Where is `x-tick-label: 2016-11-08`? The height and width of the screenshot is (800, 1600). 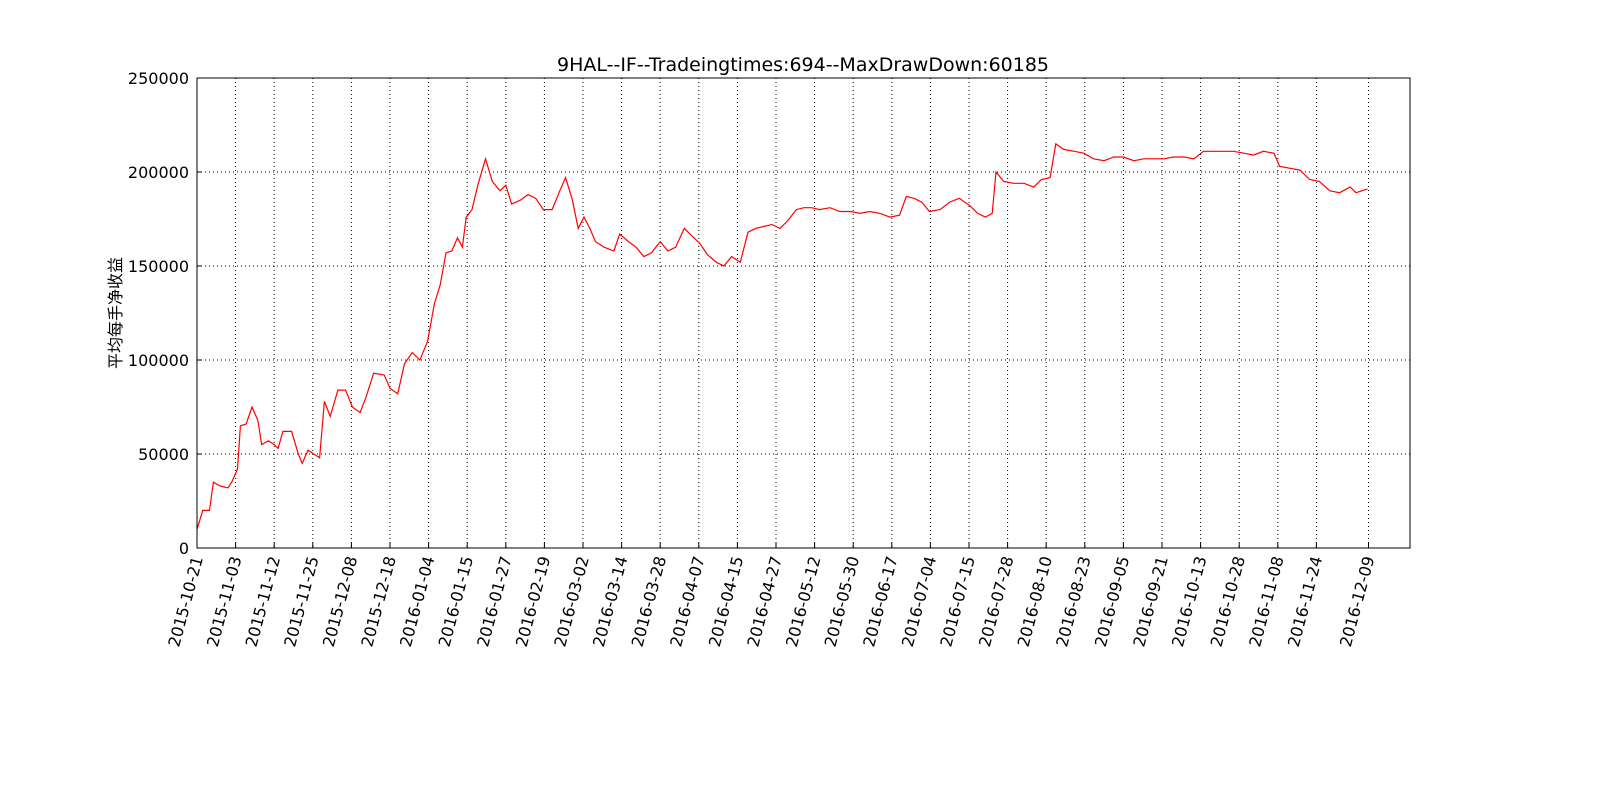
x-tick-label: 2016-11-08 is located at coordinates (1266, 601).